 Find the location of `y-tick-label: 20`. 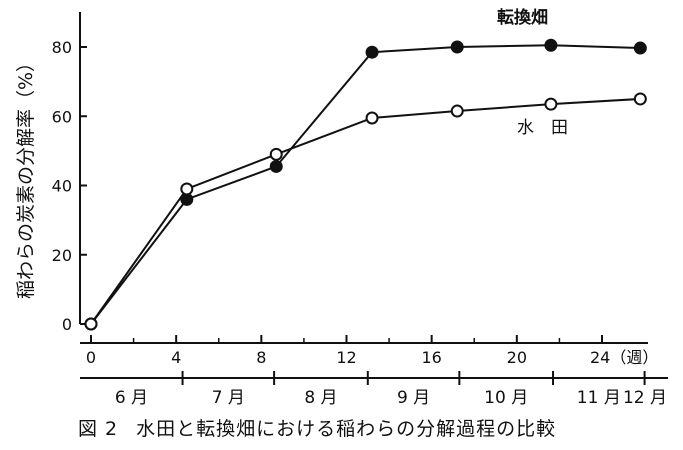

y-tick-label: 20 is located at coordinates (62, 255).